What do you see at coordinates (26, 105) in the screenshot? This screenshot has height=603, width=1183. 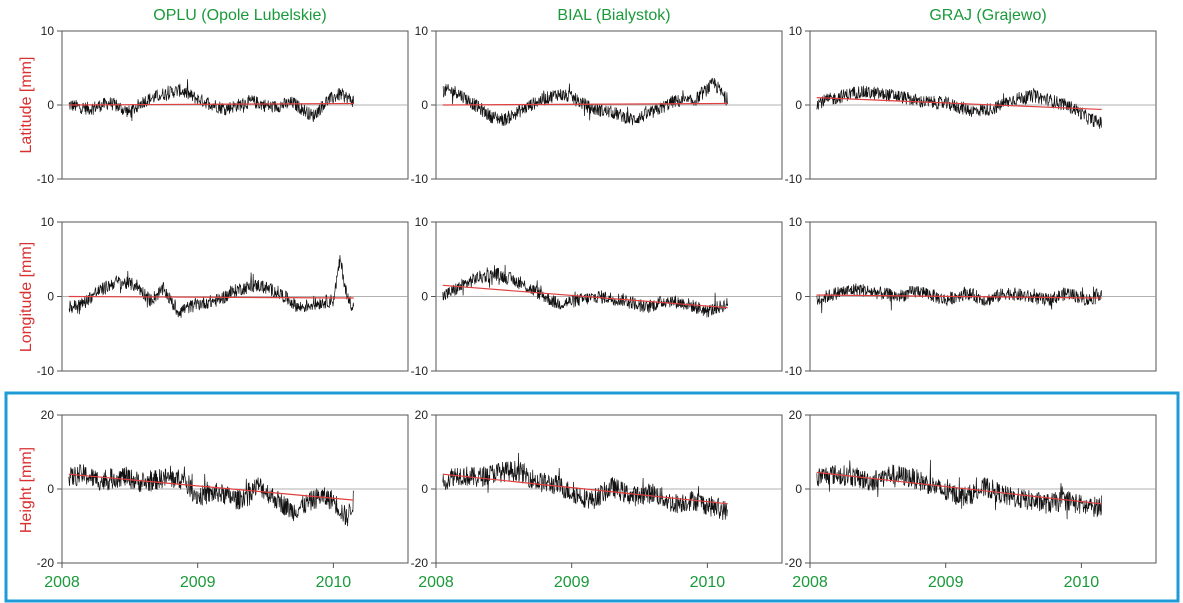 I see `ylabel-latitude: Latitude [mm]` at bounding box center [26, 105].